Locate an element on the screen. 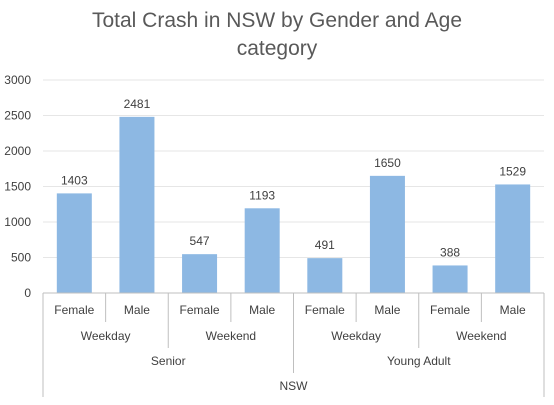 The width and height of the screenshot is (554, 405). age-group-label: Young Adult is located at coordinates (419, 361).